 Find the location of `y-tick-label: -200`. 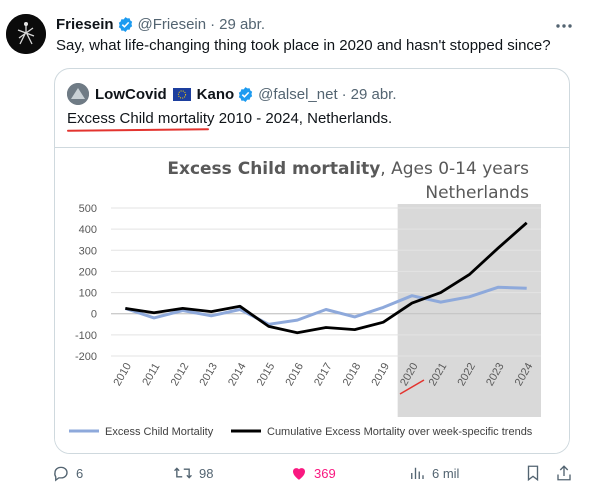

y-tick-label: -200 is located at coordinates (86, 357).